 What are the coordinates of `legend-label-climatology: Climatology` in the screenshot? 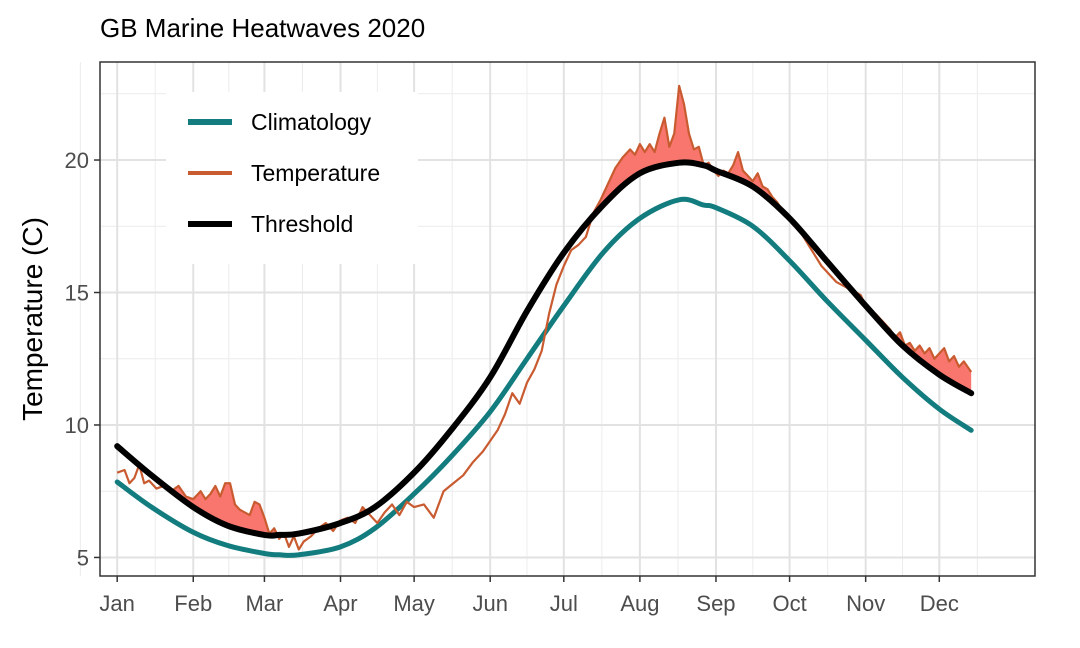 It's located at (311, 122).